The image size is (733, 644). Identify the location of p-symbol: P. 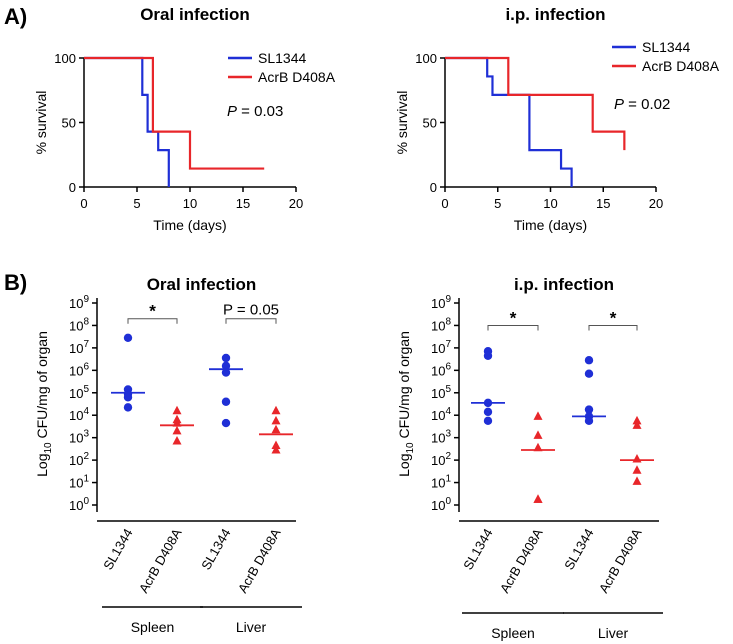
(619, 104).